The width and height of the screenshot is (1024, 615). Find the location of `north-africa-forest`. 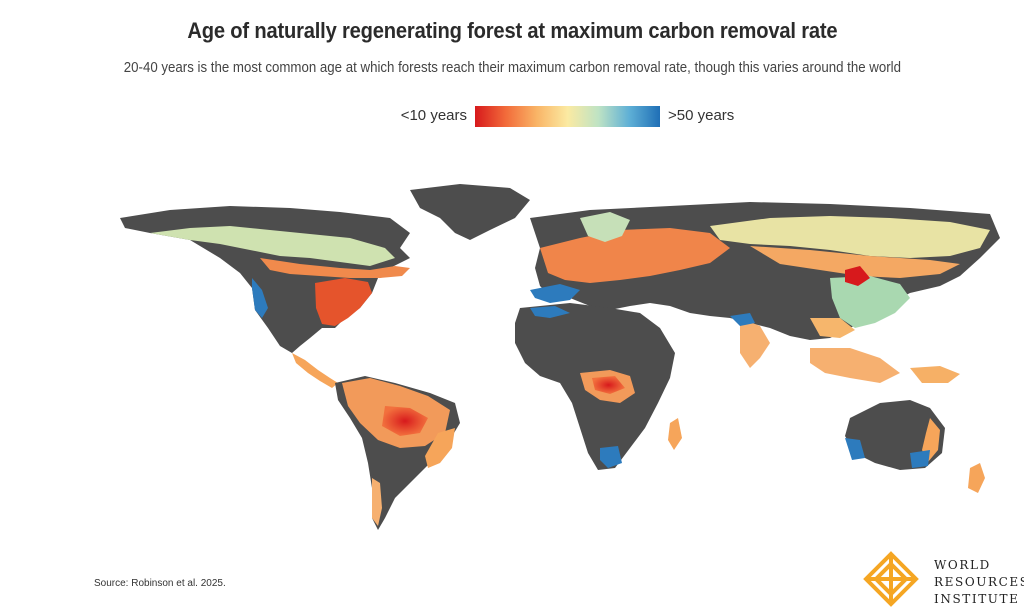

north-africa-forest is located at coordinates (550, 312).